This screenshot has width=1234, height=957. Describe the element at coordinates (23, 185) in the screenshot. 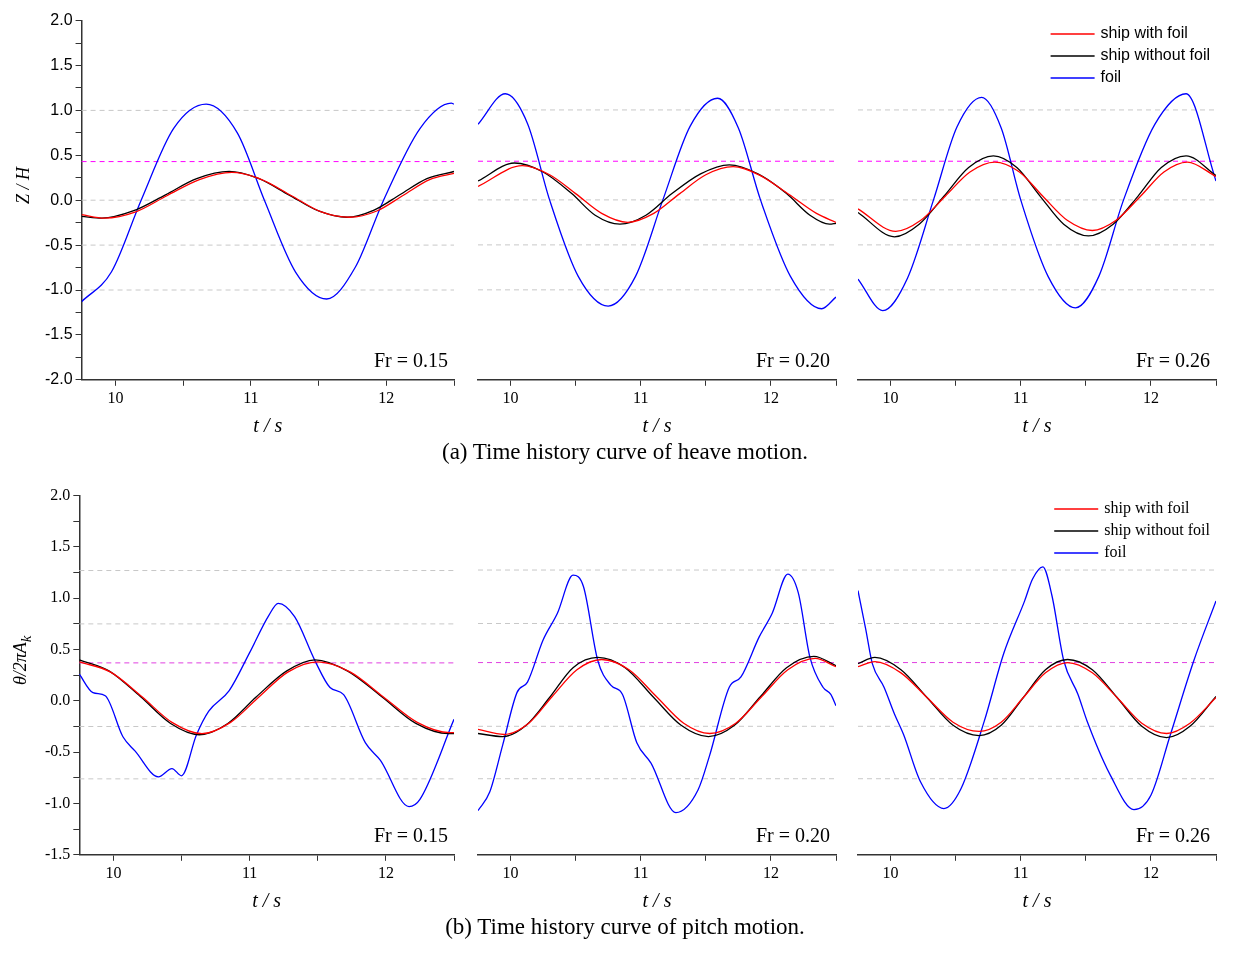

I see `y-axis-title: Z / H` at that location.